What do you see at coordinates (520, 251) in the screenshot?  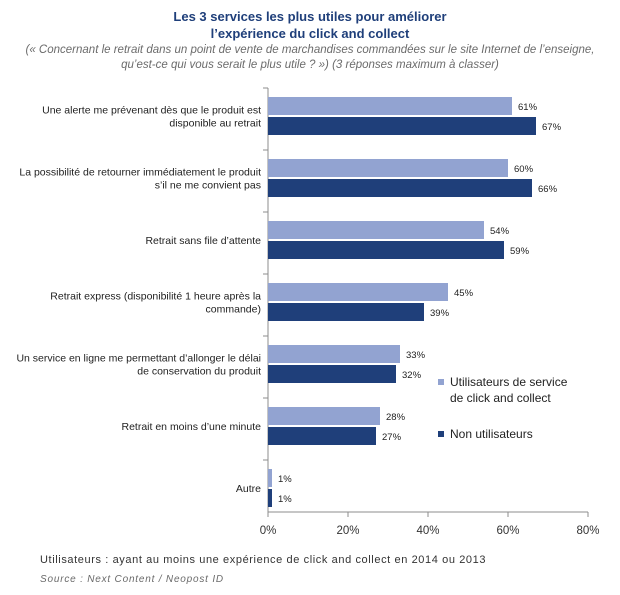 I see `data-label: 59%` at bounding box center [520, 251].